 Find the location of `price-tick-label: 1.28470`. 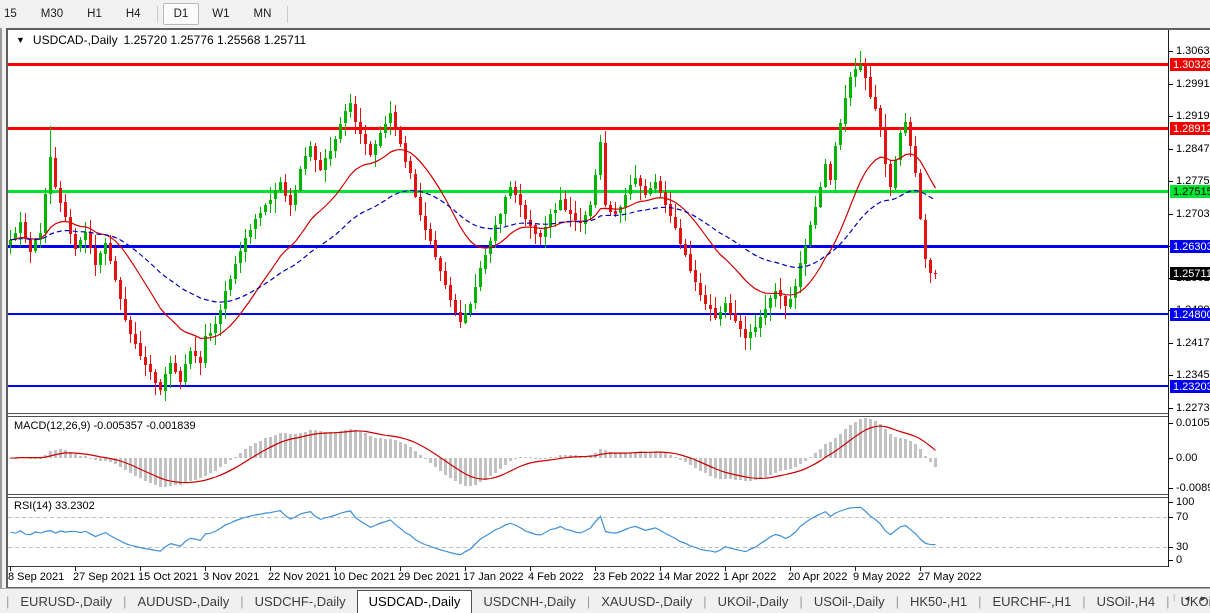

price-tick-label: 1.28470 is located at coordinates (1193, 149).